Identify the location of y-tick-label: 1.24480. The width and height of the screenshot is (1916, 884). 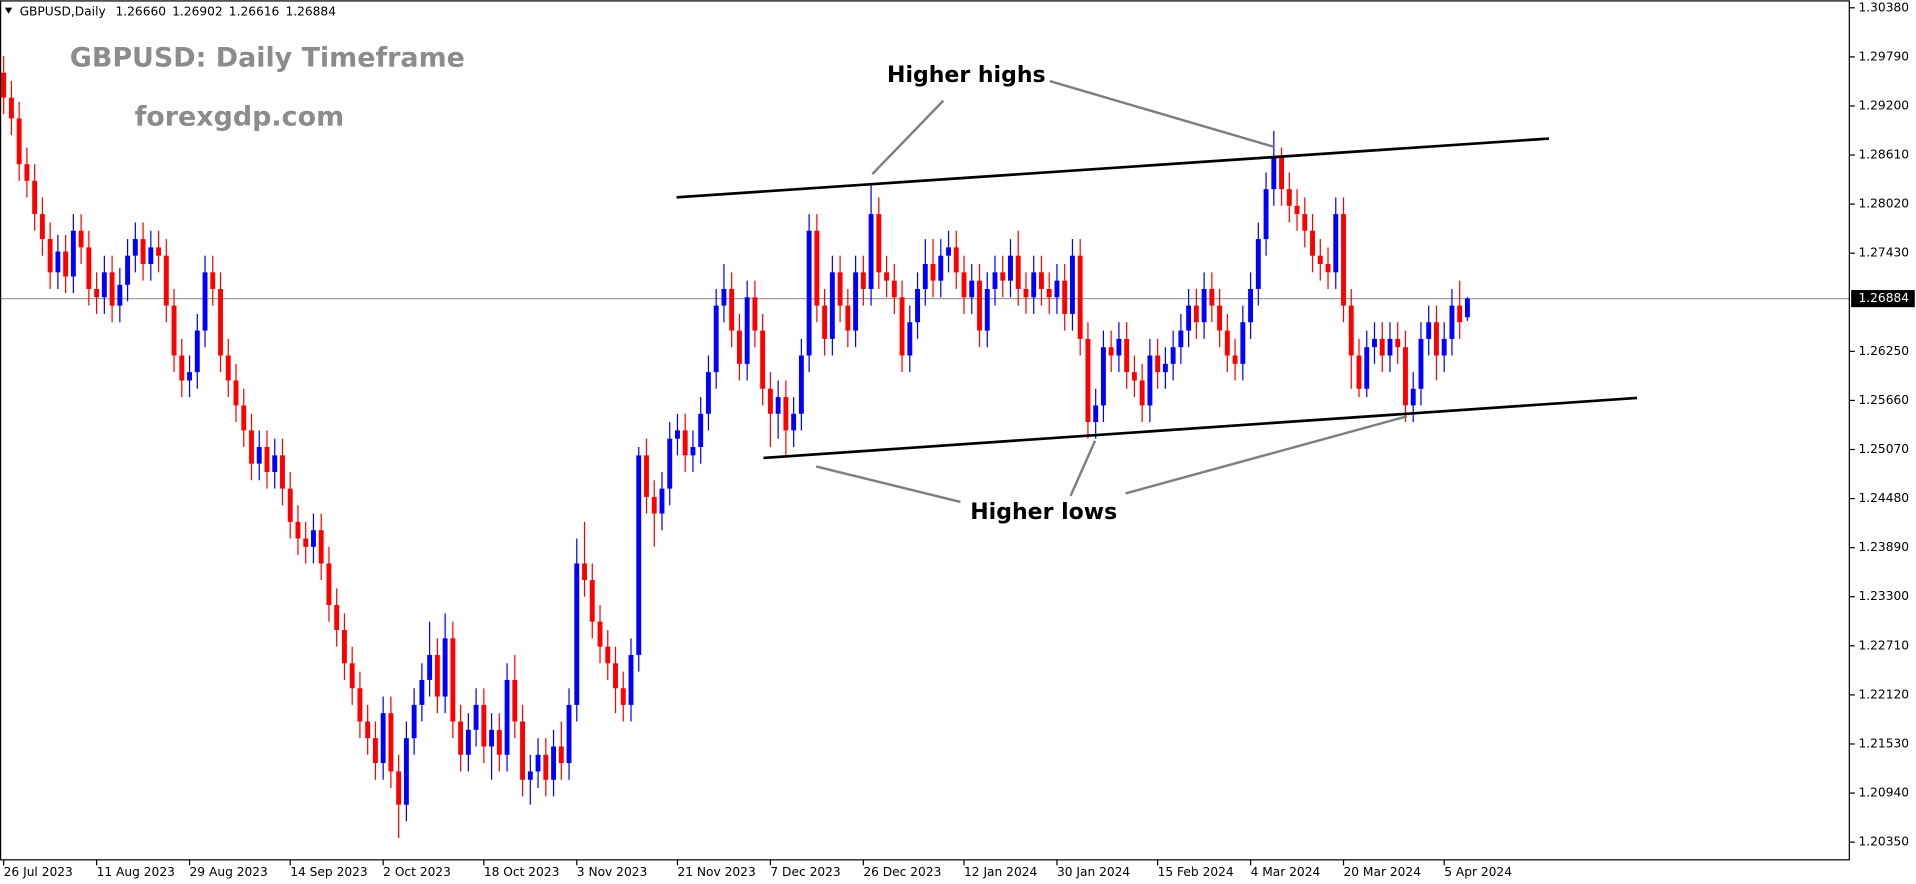
(1883, 498).